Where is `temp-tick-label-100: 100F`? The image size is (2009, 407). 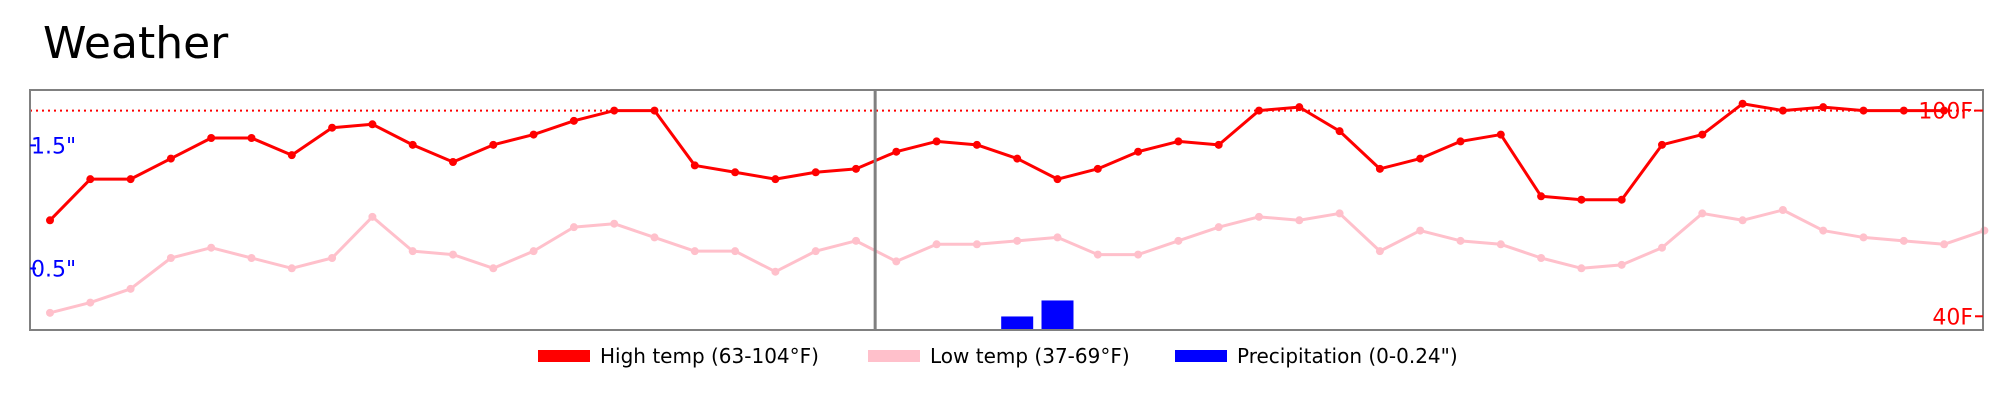
temp-tick-label-100: 100F is located at coordinates (1945, 112).